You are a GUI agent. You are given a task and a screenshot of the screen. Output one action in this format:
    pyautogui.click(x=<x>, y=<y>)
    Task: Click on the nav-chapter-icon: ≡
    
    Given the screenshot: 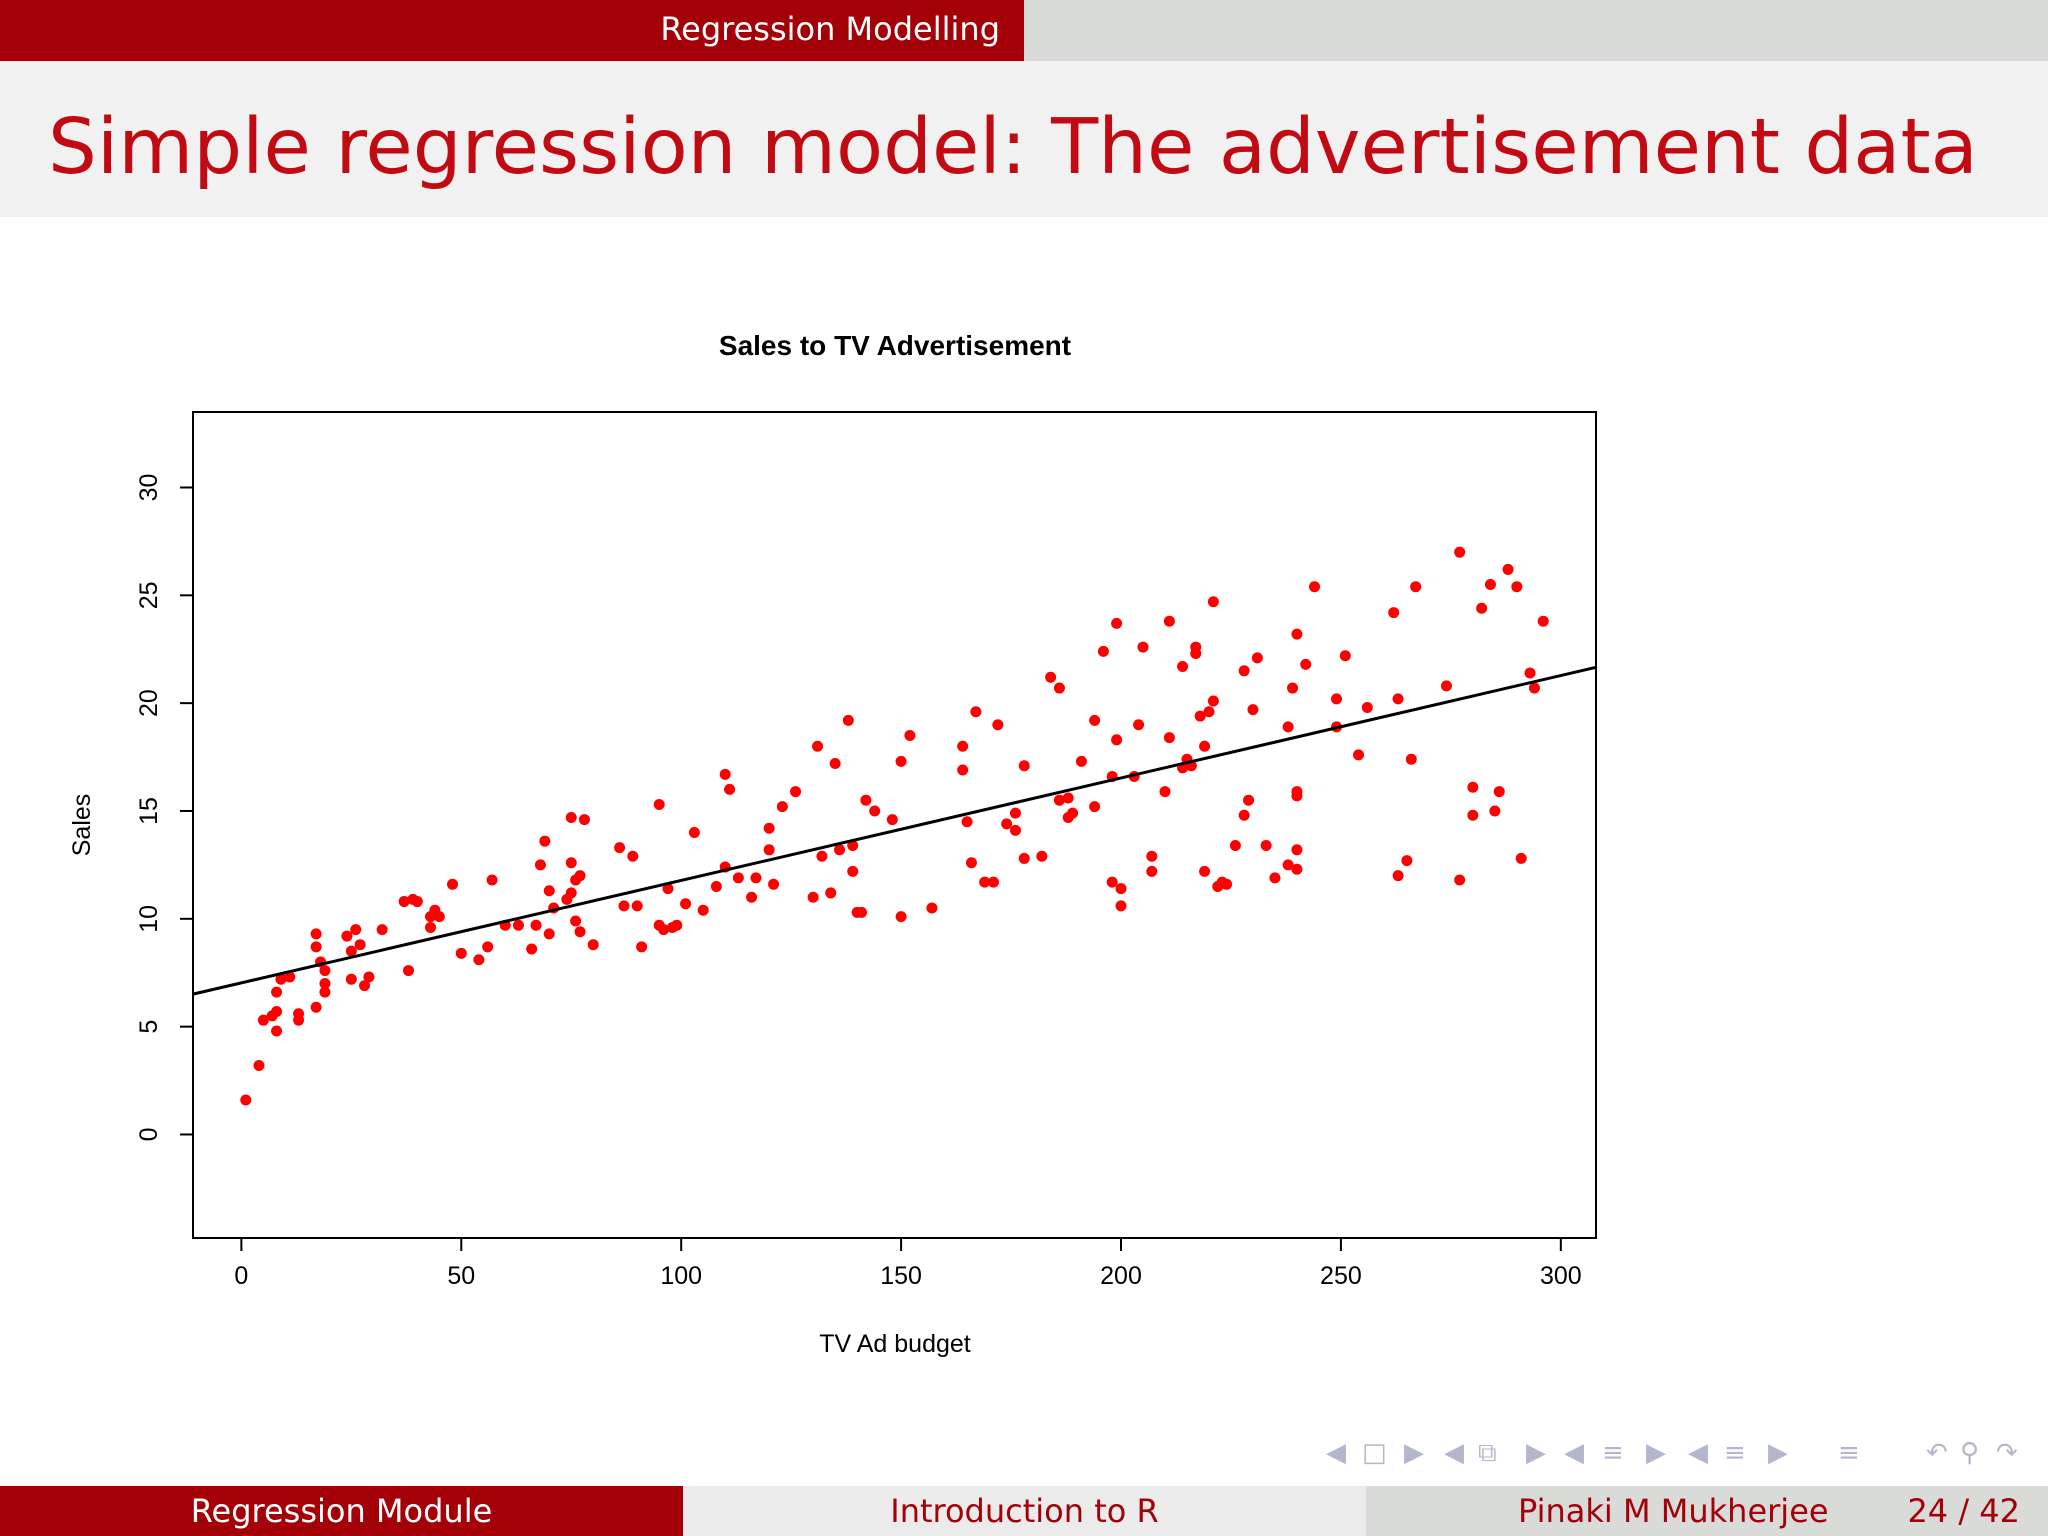 What is the action you would take?
    pyautogui.click(x=1735, y=1453)
    